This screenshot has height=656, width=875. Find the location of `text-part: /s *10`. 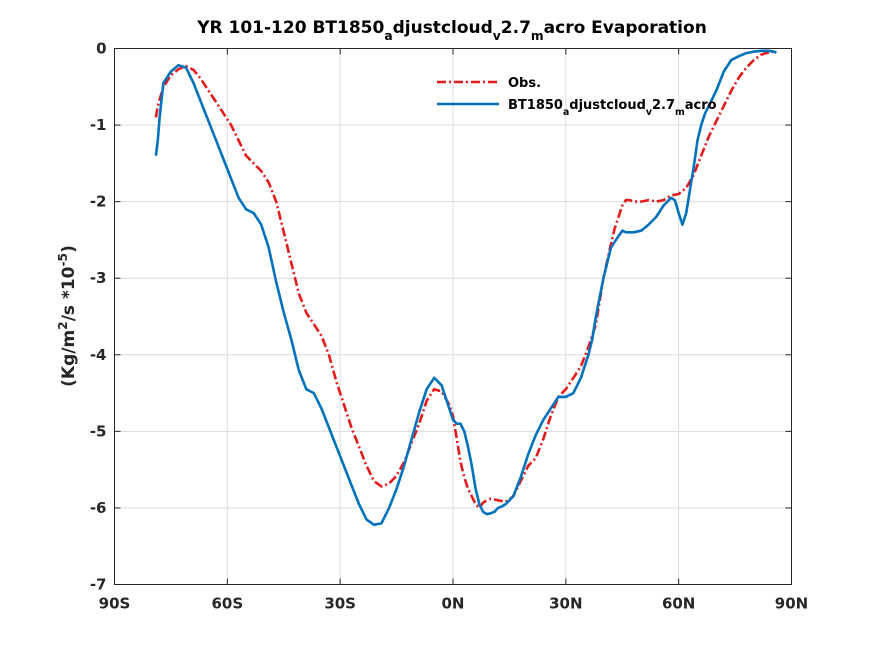

text-part: /s *10 is located at coordinates (69, 293).